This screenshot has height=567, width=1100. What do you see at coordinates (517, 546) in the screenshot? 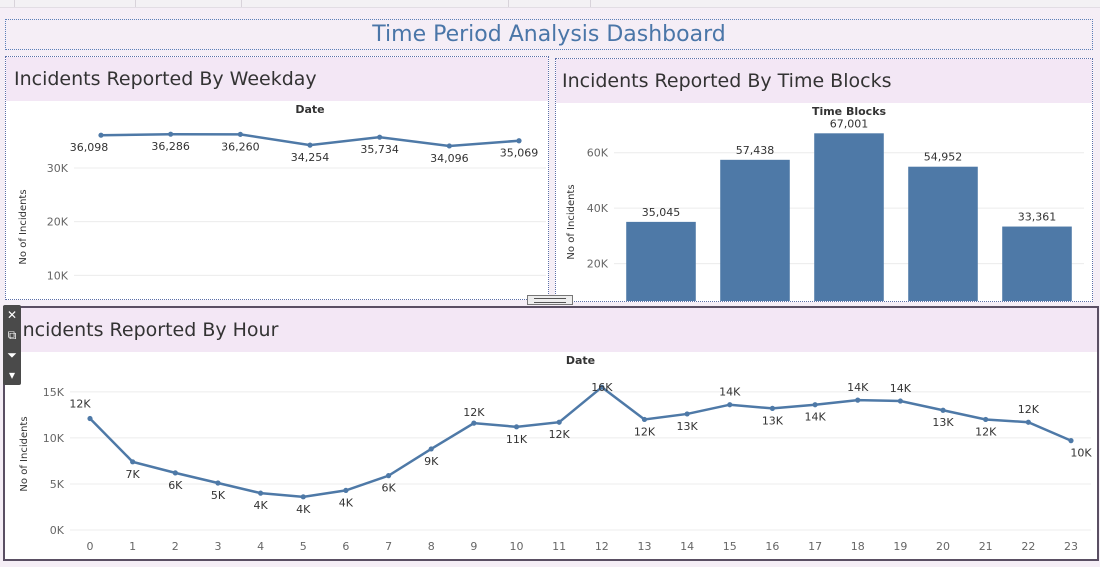
I see `x-tick-label: 10` at bounding box center [517, 546].